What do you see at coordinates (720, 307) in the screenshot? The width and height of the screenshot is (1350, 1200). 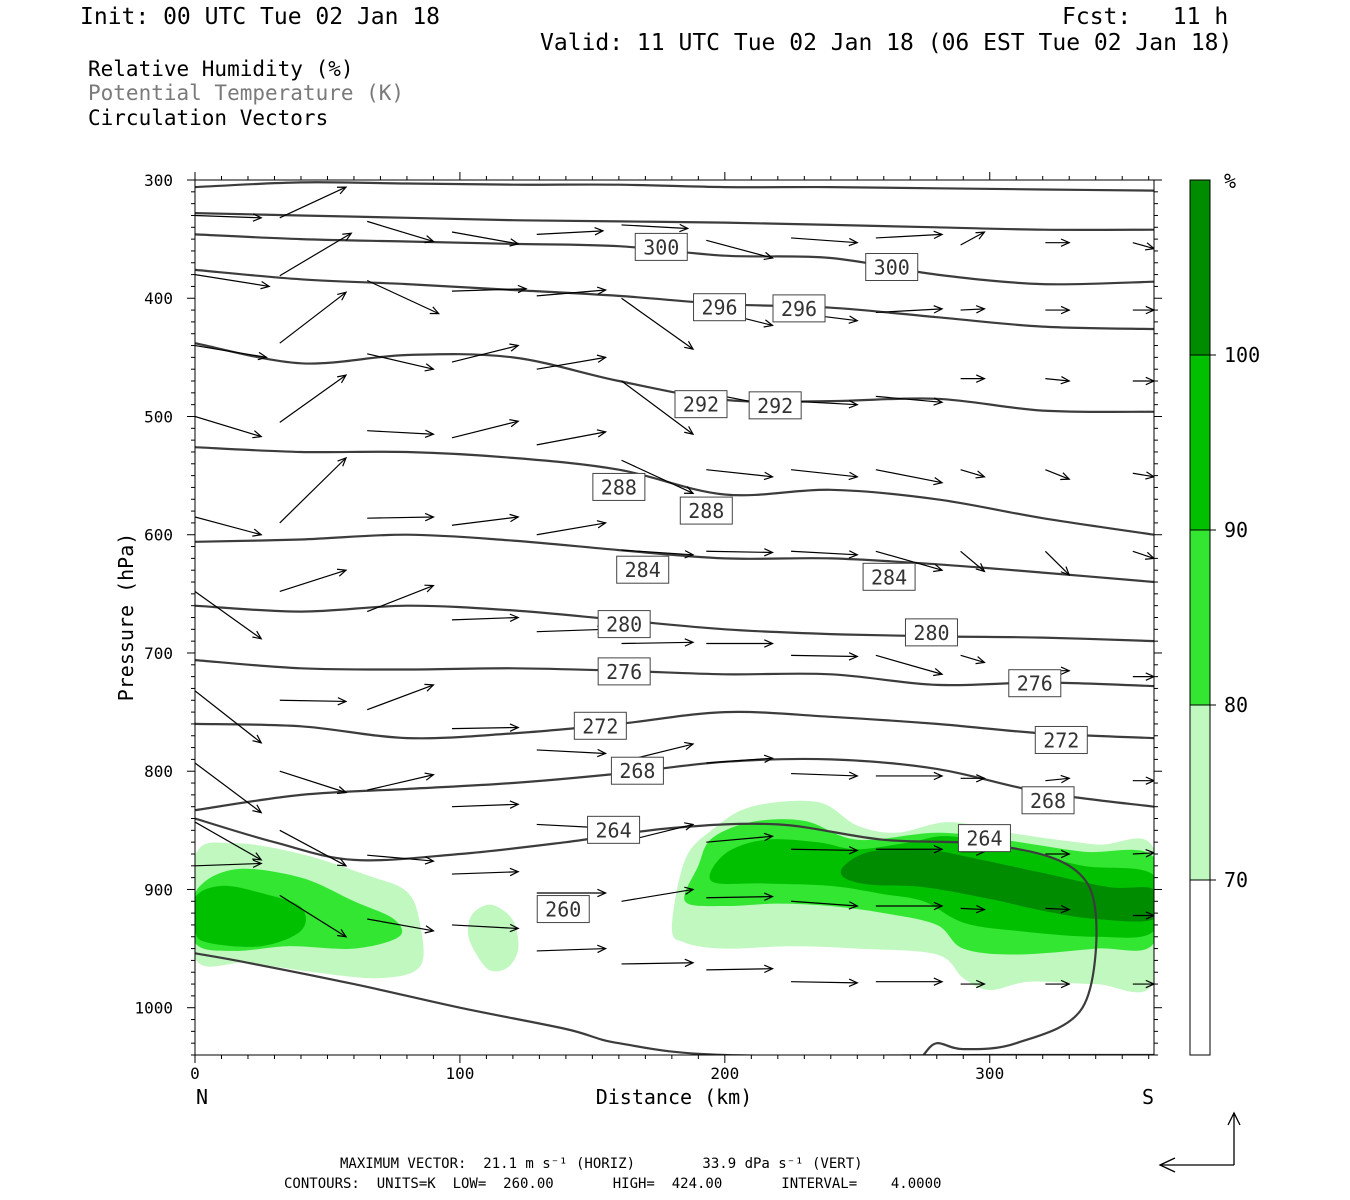 I see `theta-label: 296` at bounding box center [720, 307].